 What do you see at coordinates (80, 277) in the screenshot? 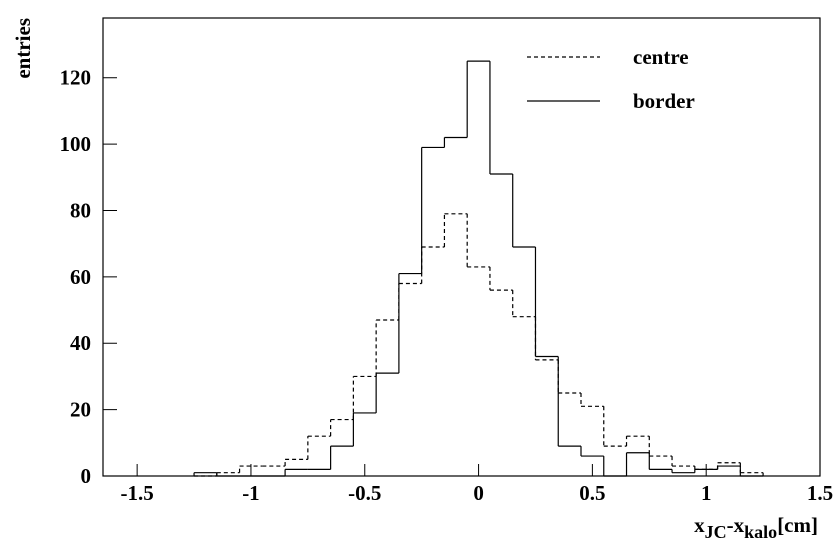
I see `y-tick-label: 60` at bounding box center [80, 277].